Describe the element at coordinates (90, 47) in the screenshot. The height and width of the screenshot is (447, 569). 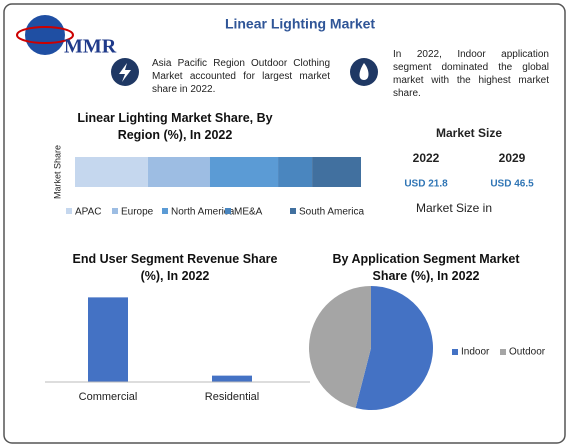
I see `logo: MMR` at that location.